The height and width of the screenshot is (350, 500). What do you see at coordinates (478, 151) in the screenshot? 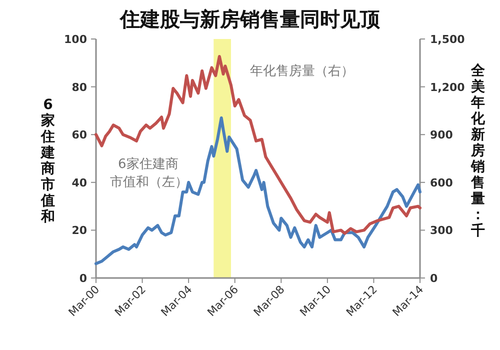
I see `text: 全美年化新房销售量：千` at bounding box center [478, 151].